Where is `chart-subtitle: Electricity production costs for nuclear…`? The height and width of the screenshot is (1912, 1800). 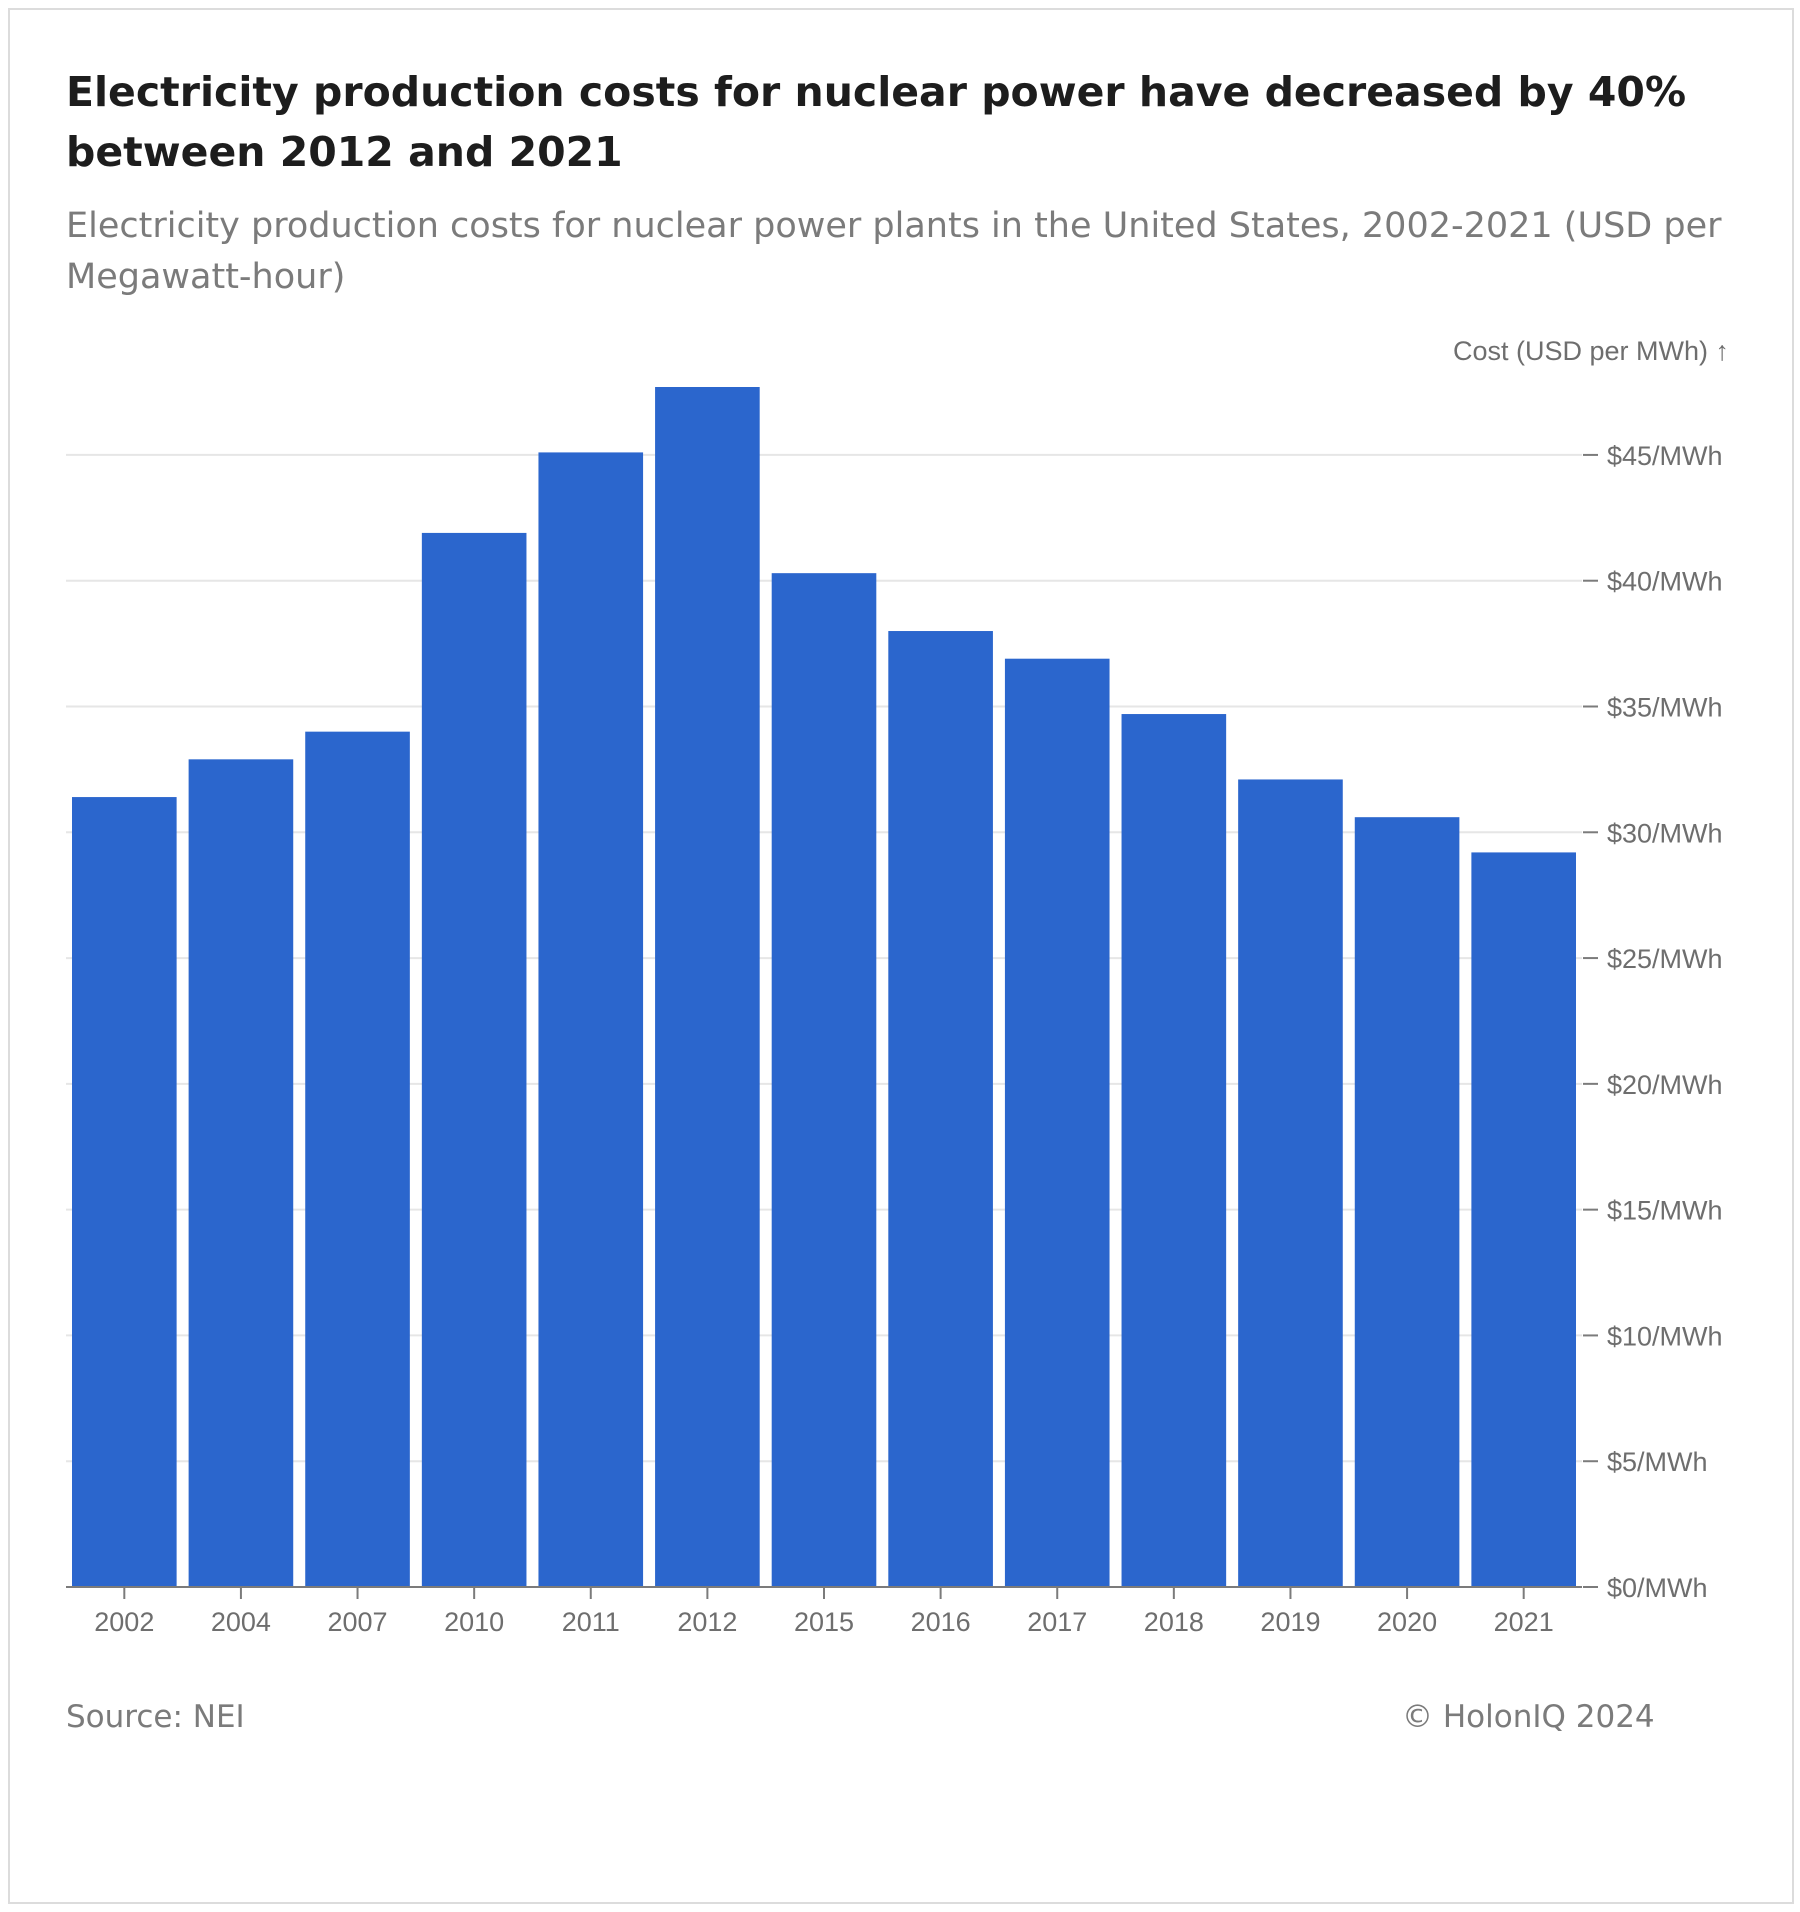
chart-subtitle: Electricity production costs for nuclear… is located at coordinates (894, 251).